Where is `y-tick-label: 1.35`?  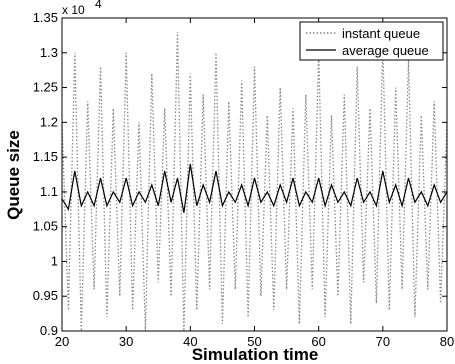 y-tick-label: 1.35 is located at coordinates (45, 17).